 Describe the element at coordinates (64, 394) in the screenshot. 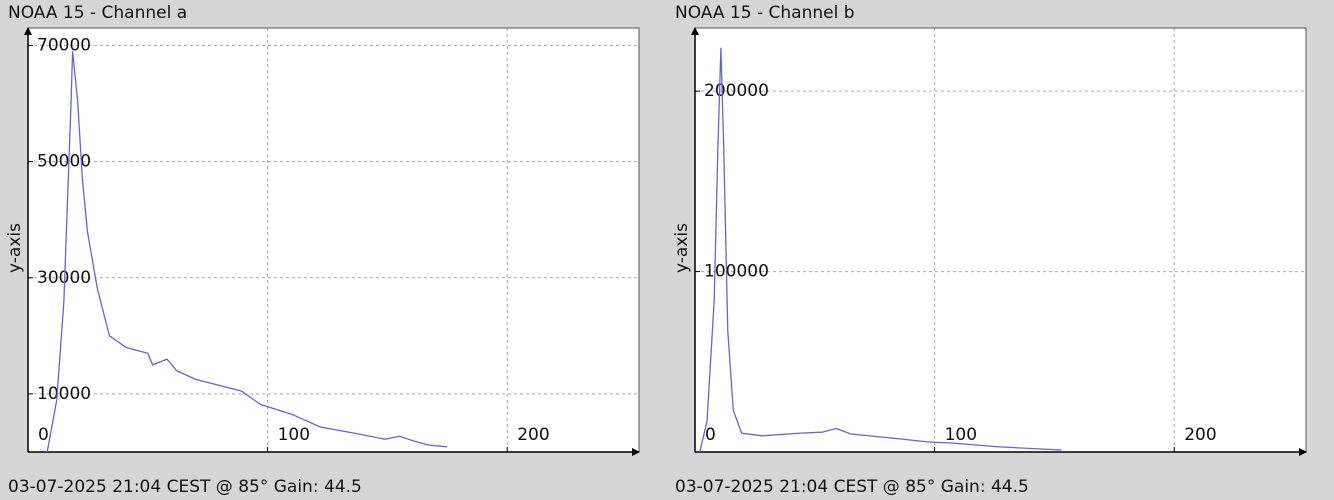

I see `y-tick-label: 10000` at that location.